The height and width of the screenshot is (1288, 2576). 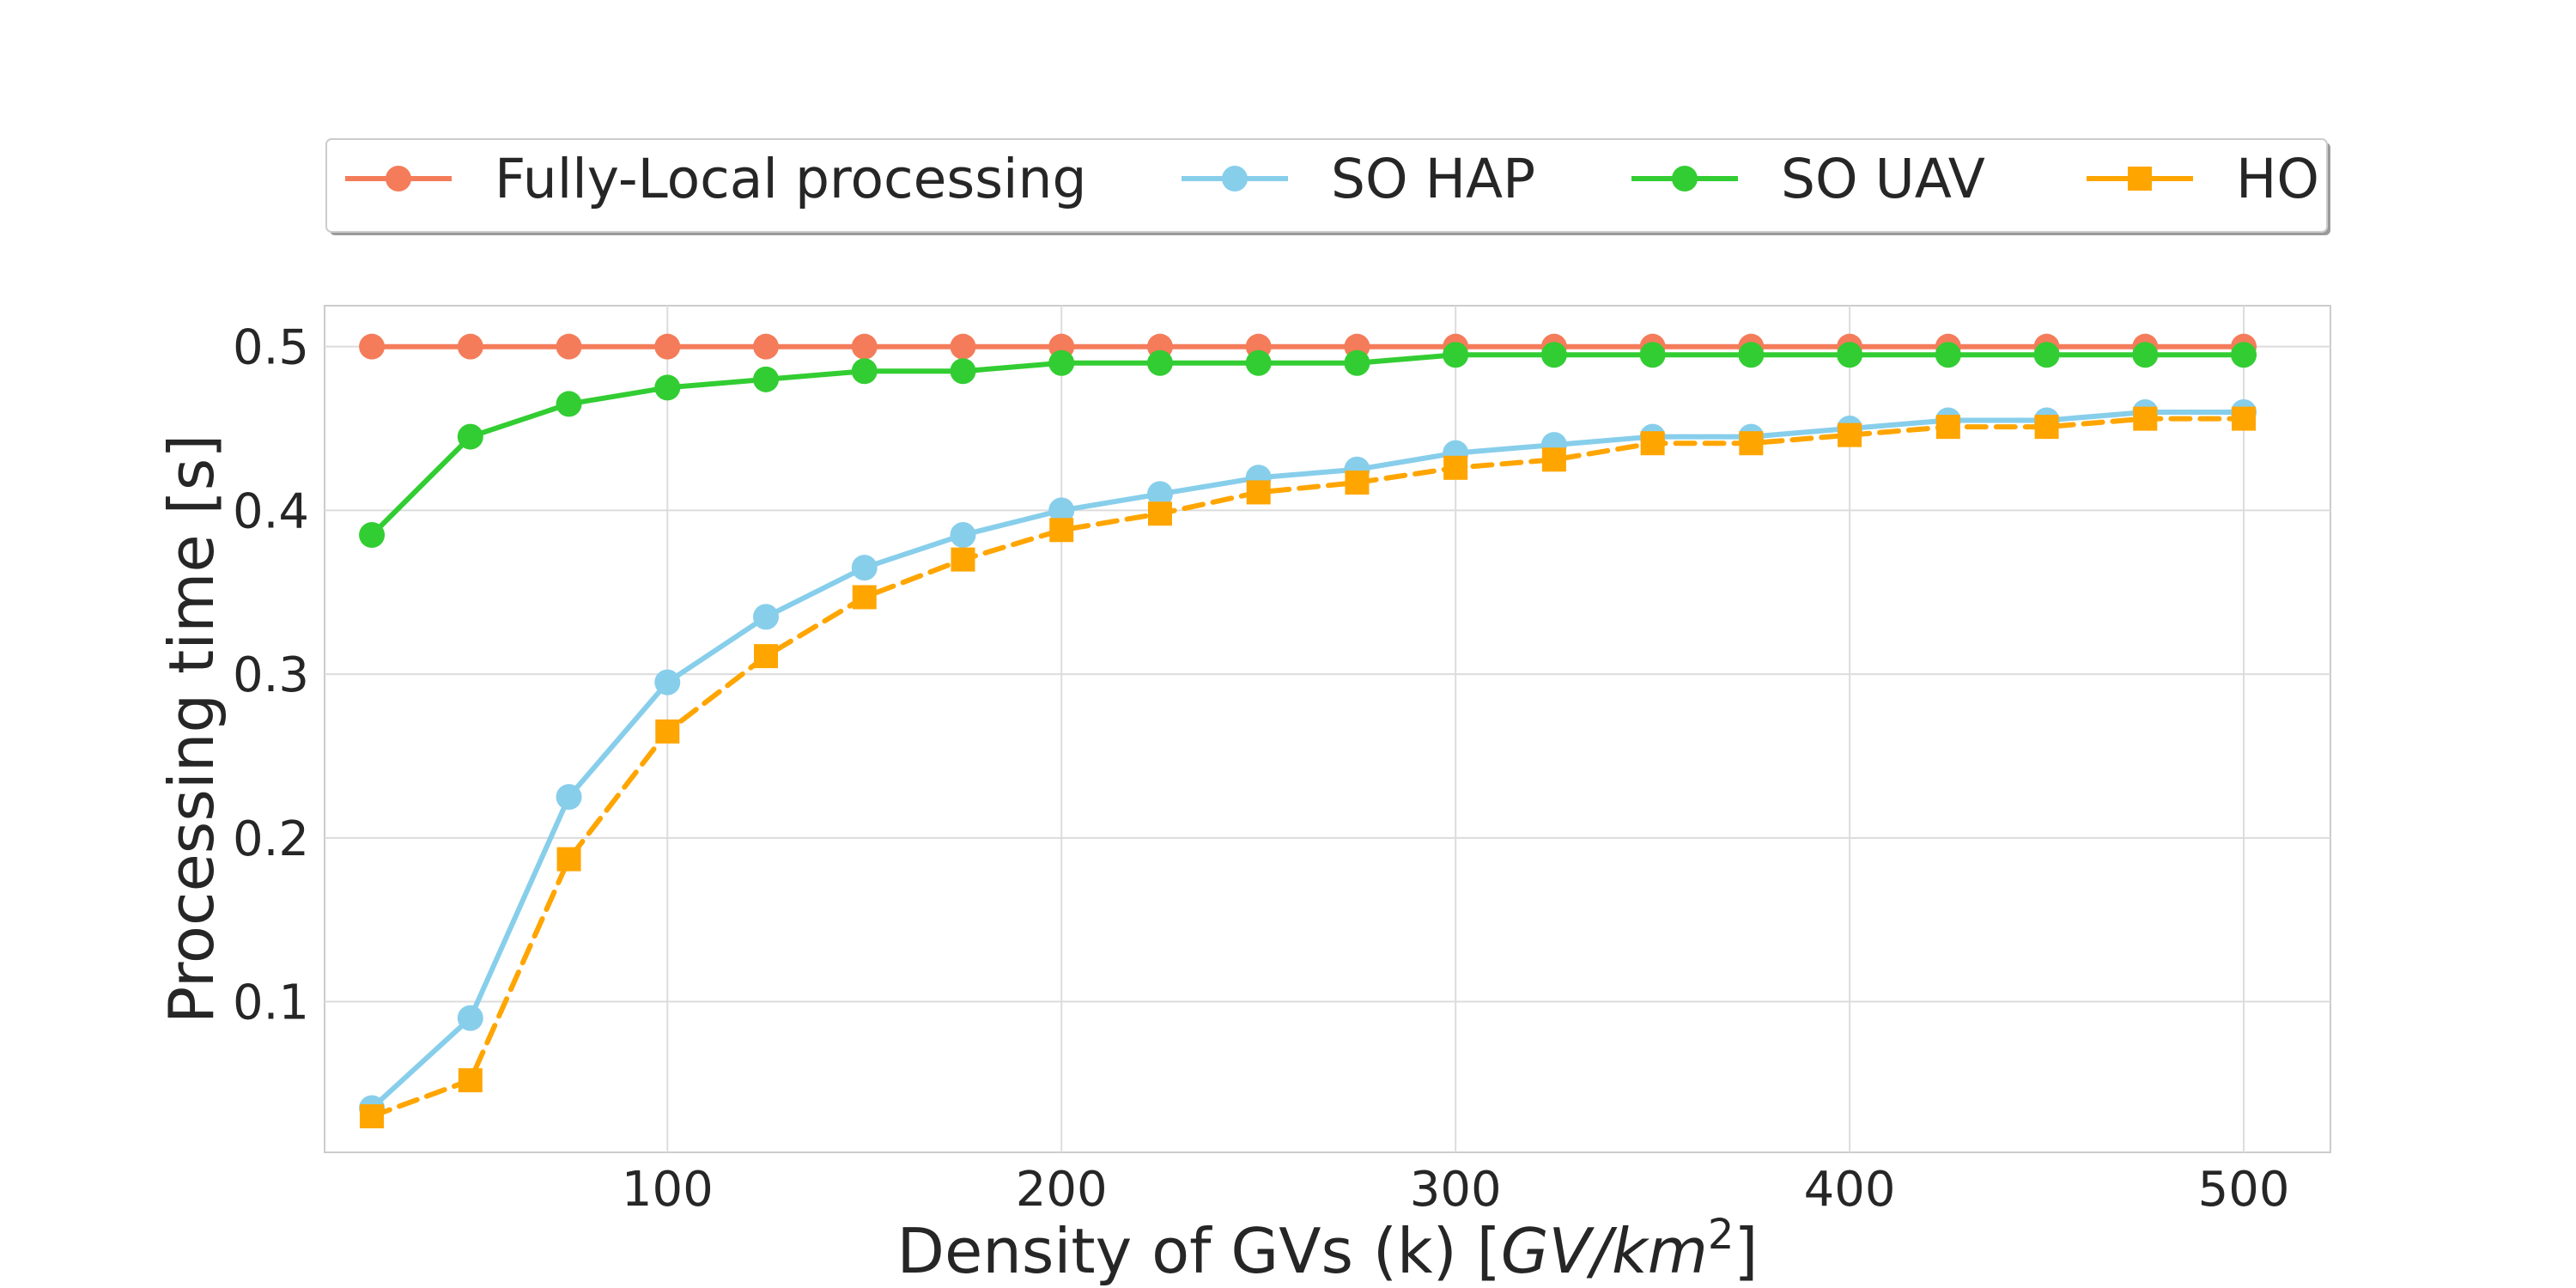 I want to click on x-tick-label: 400, so click(x=1850, y=1190).